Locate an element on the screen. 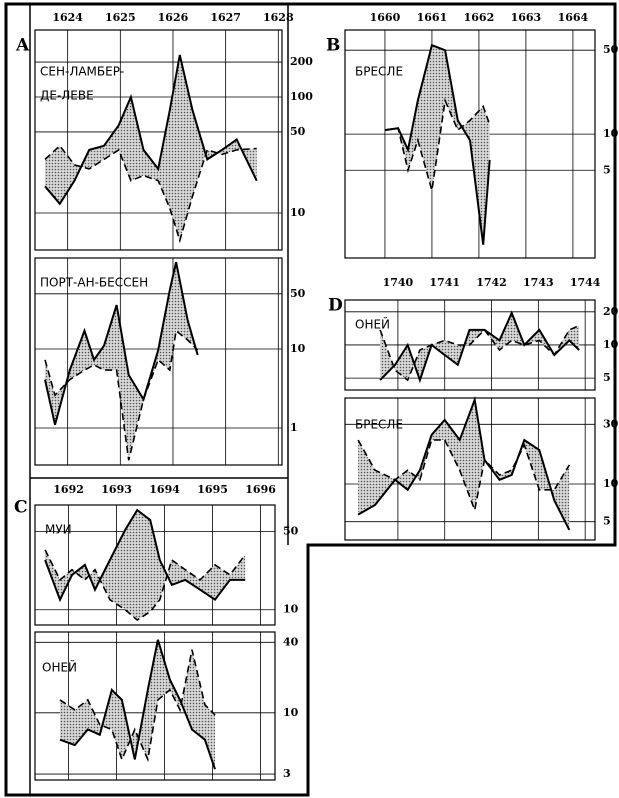  x-tick-label: 1695 is located at coordinates (212, 489).